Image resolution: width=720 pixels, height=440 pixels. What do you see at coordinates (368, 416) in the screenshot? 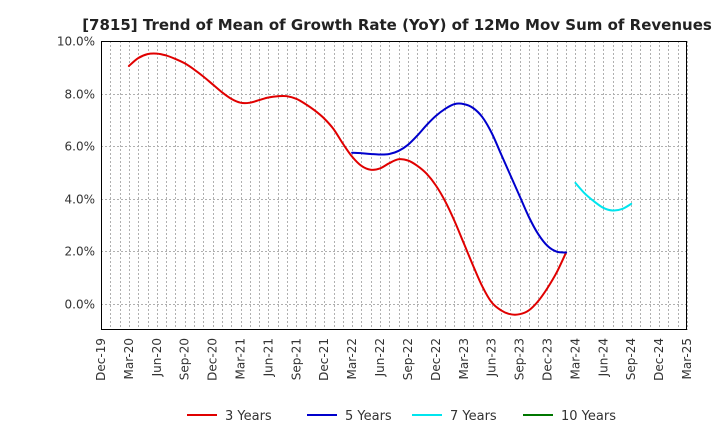
I see `legend-label-5-years: 5 Years` at bounding box center [368, 416].